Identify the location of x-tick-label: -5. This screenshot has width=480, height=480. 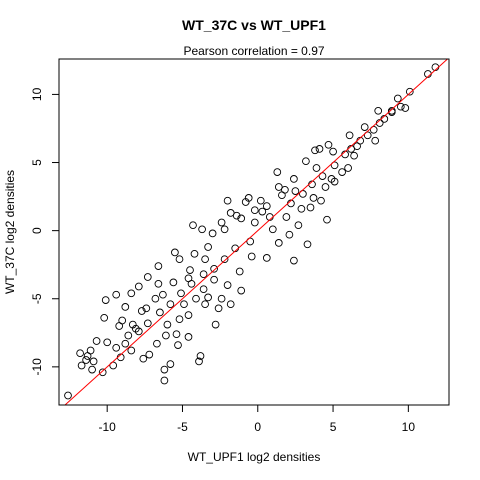
(182, 427).